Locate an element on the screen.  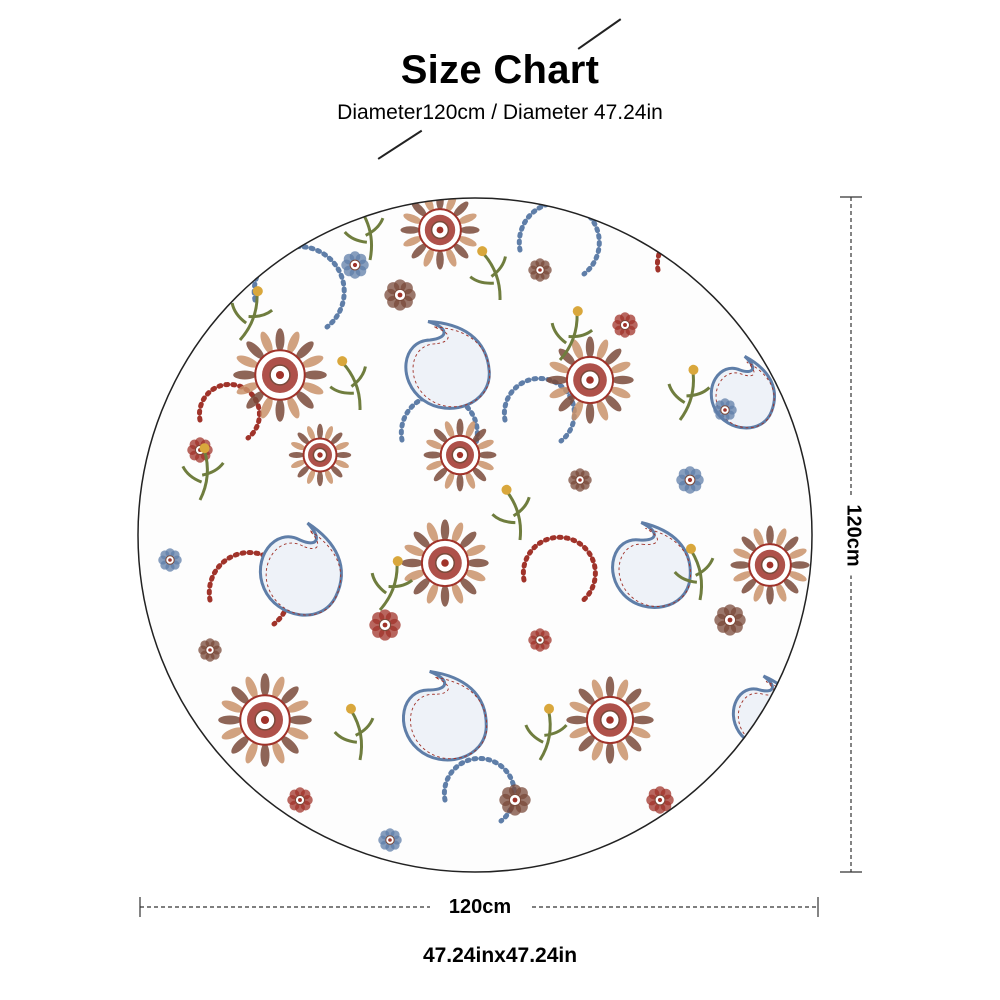
height-label: 120cm is located at coordinates (853, 535).